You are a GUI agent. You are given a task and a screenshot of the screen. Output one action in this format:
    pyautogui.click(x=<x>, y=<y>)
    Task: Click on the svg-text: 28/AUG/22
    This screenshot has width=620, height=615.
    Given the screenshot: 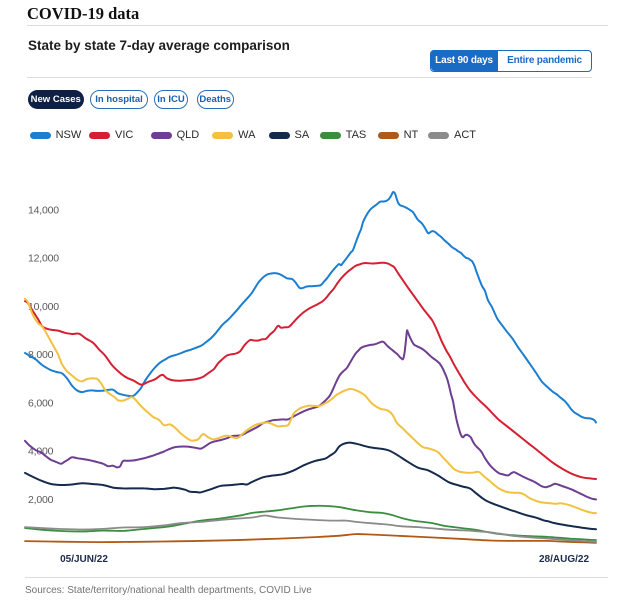 What is the action you would take?
    pyautogui.click(x=564, y=559)
    